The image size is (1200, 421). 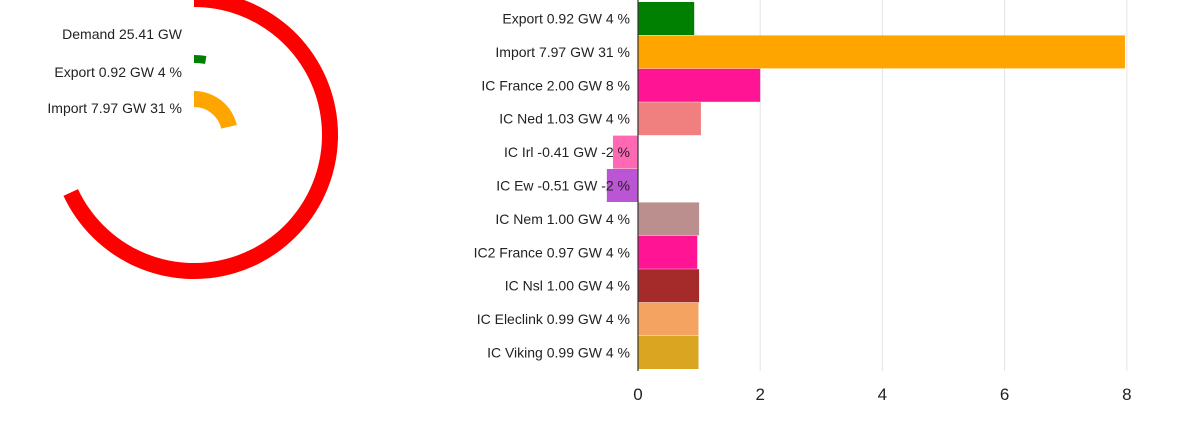 What do you see at coordinates (567, 286) in the screenshot?
I see `category-label-8: IC Nsl 1.00 GW 4 %` at bounding box center [567, 286].